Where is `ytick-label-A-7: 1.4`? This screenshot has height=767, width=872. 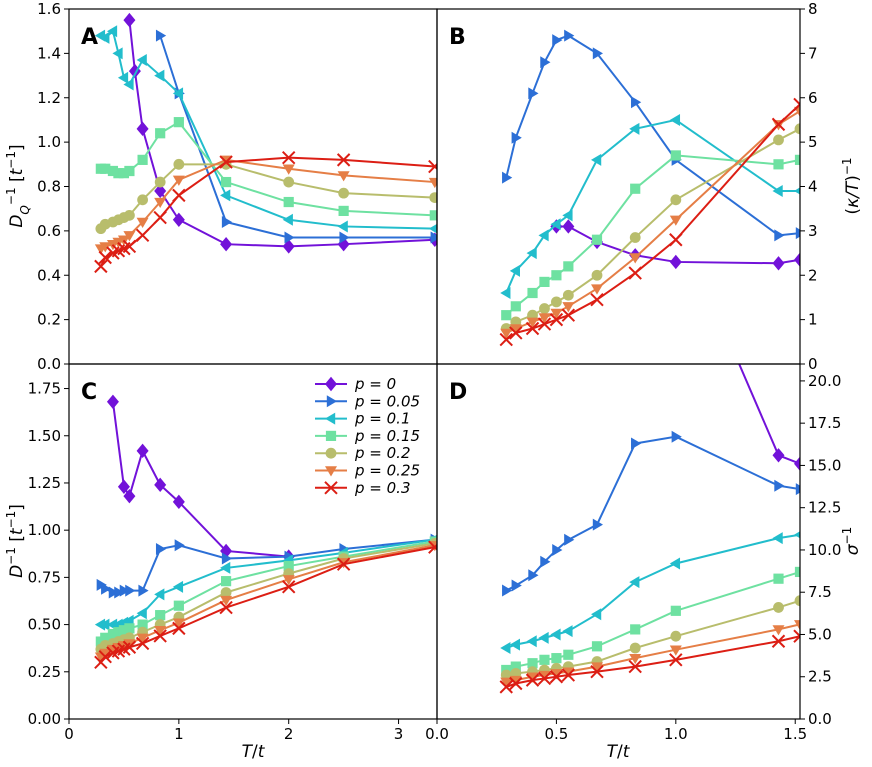
ytick-label-A-7: 1.4 is located at coordinates (49, 53).